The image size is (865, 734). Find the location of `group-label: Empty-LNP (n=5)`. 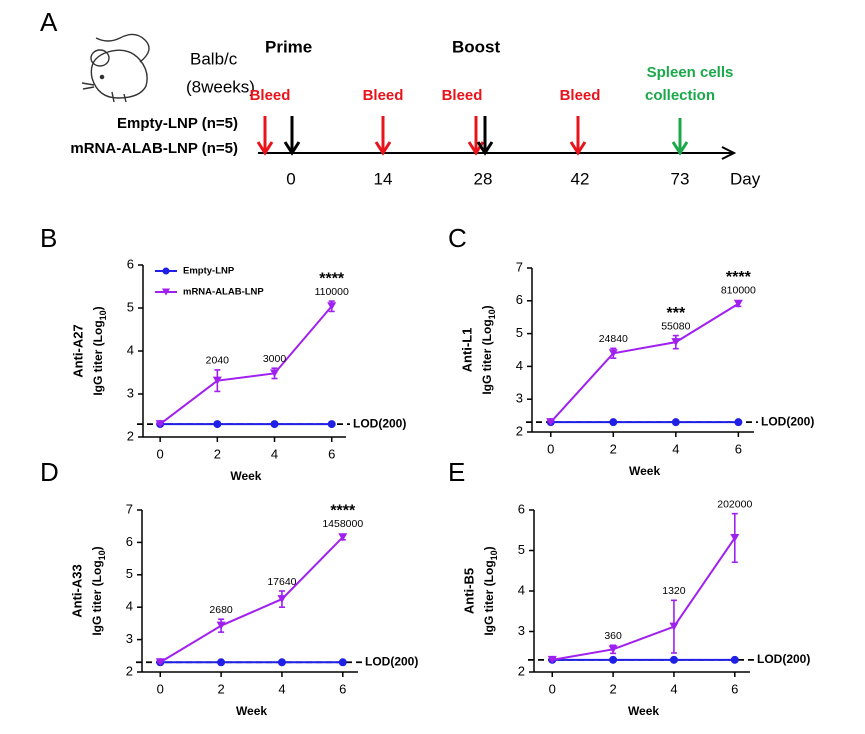

group-label: Empty-LNP (n=5) is located at coordinates (177, 123).